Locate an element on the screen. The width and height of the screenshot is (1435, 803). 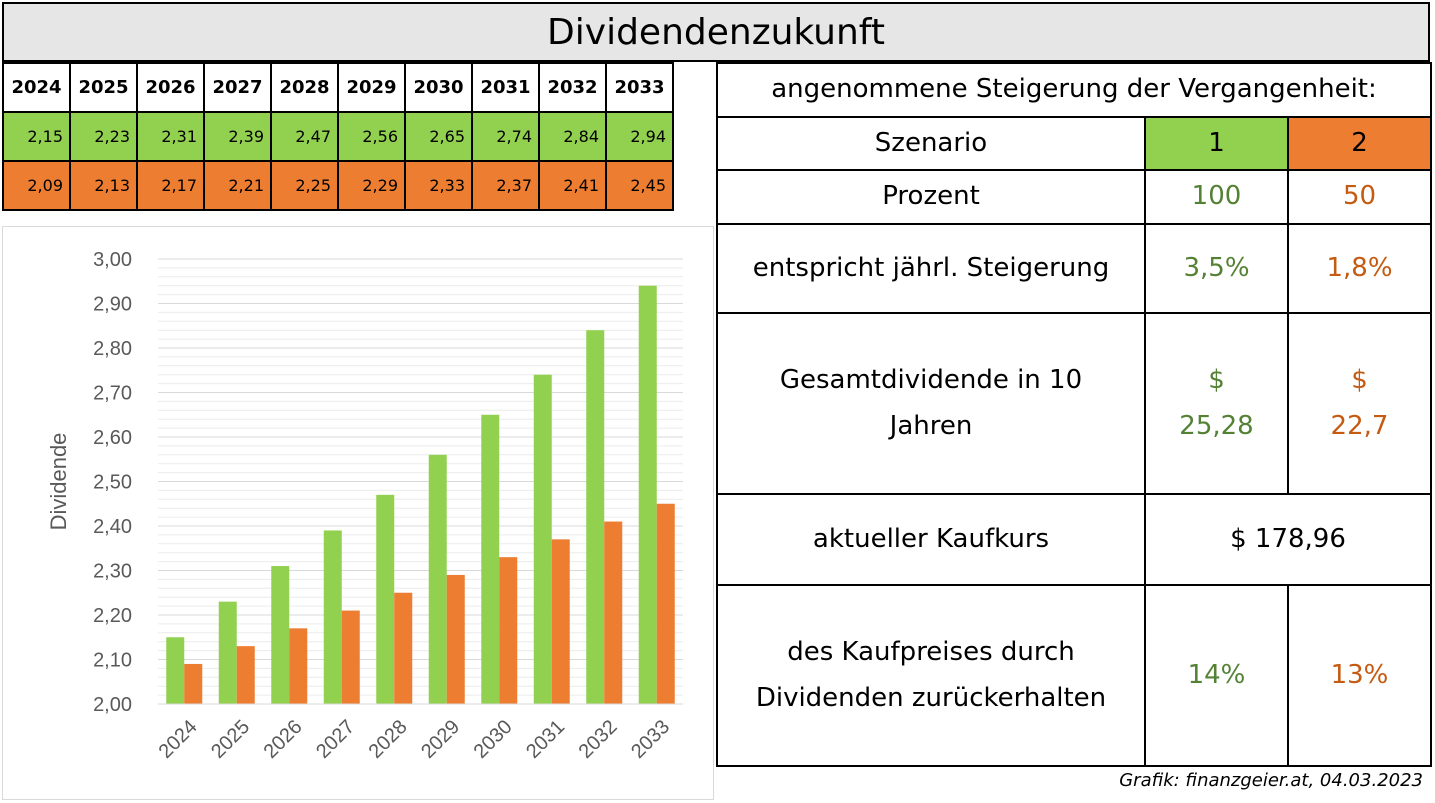
gesamt-label-line1: Gesamtdividende in 10 is located at coordinates (931, 380).